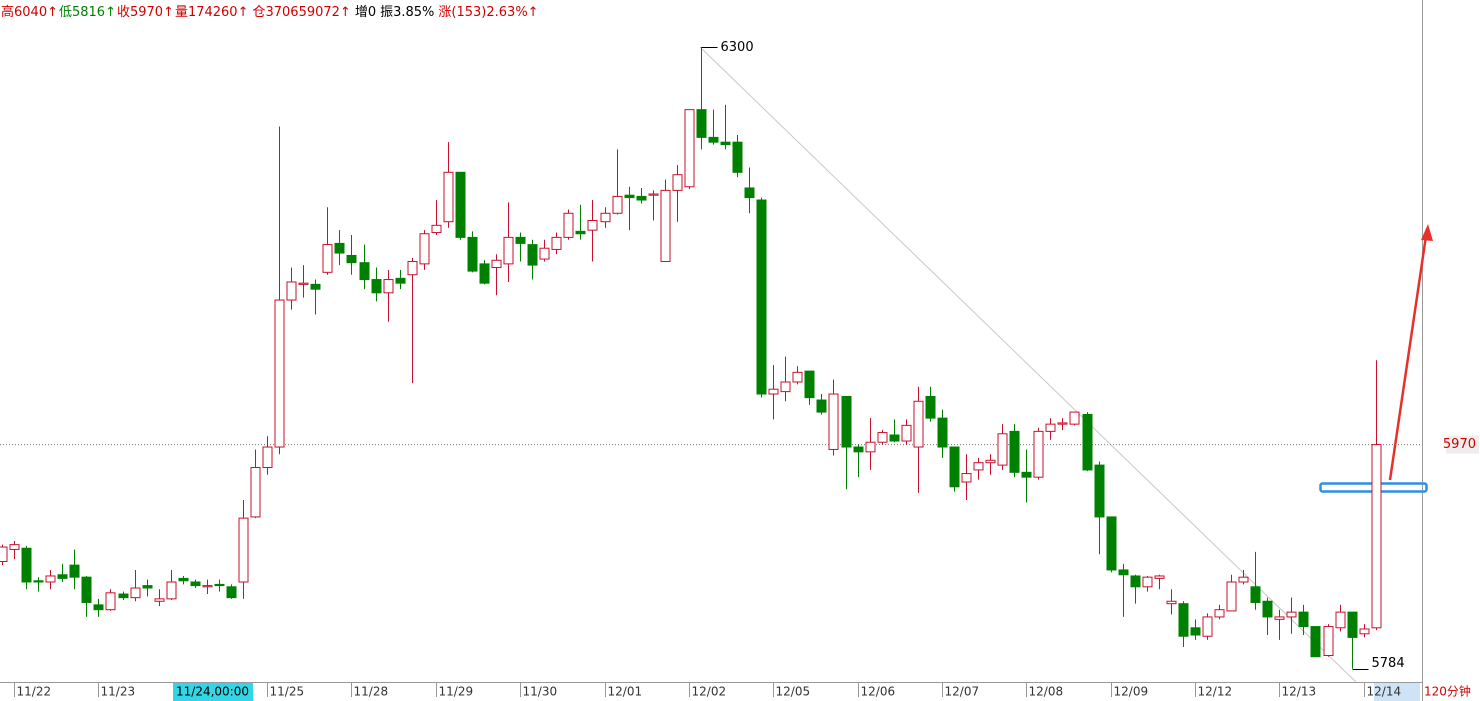 This screenshot has width=1480, height=701. Describe the element at coordinates (1131, 692) in the screenshot. I see `x-tick-label: 12/09` at that location.